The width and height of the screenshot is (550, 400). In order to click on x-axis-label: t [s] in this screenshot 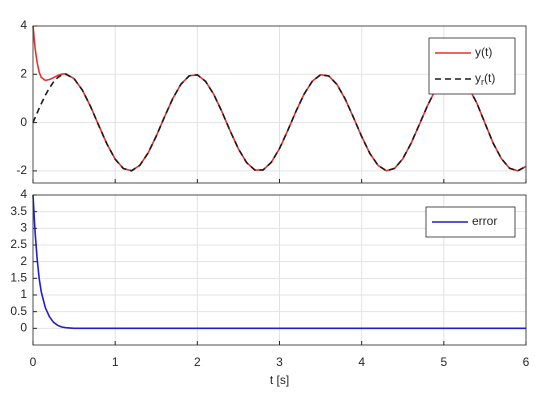, I will do `click(279, 380)`.